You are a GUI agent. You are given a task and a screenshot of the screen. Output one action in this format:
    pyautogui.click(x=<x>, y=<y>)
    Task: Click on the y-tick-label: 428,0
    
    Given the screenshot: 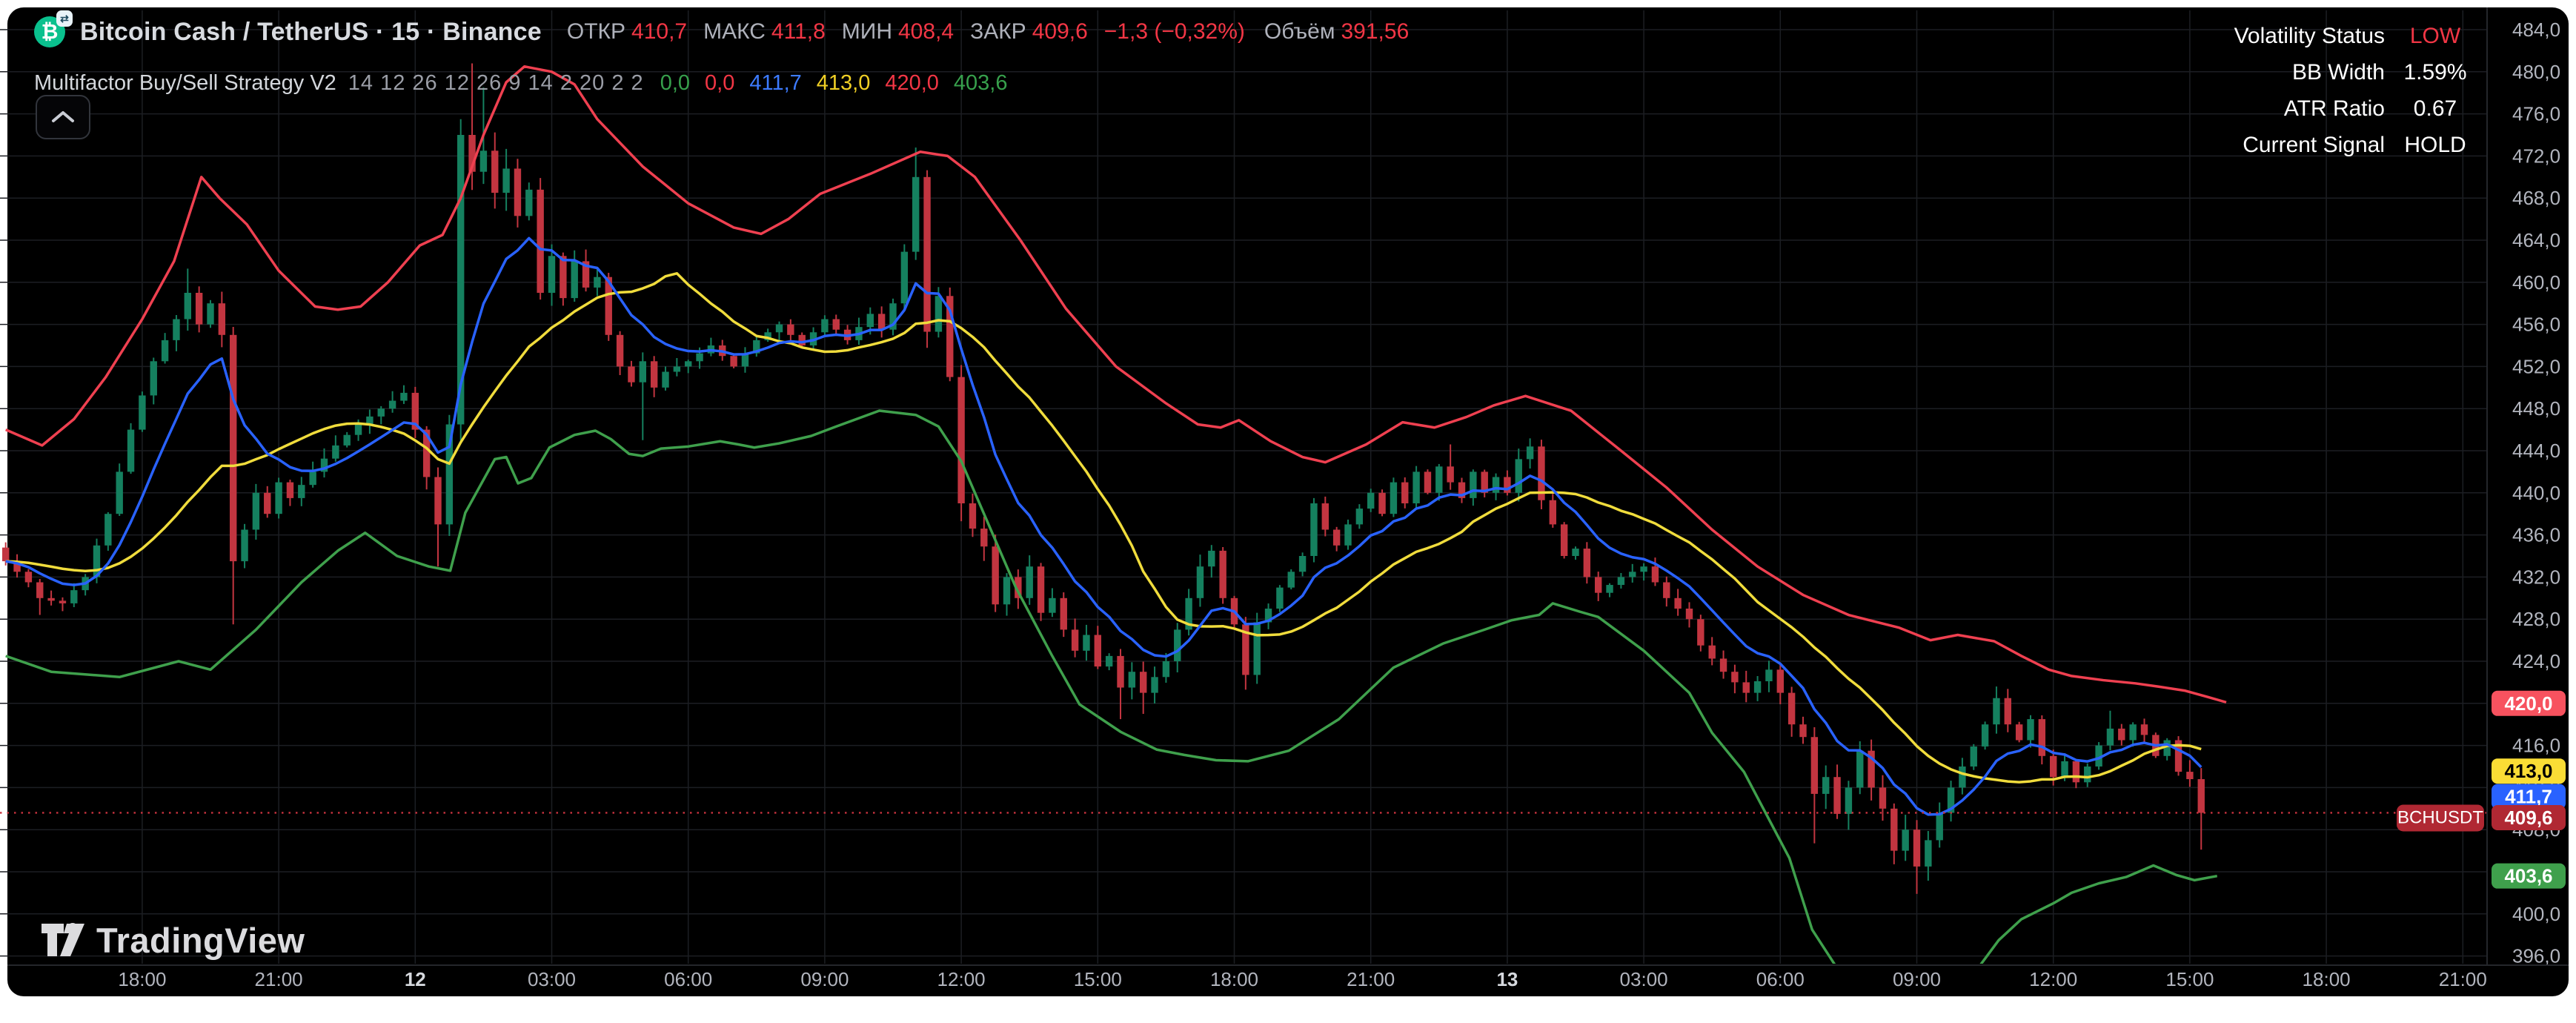 What is the action you would take?
    pyautogui.click(x=2536, y=619)
    